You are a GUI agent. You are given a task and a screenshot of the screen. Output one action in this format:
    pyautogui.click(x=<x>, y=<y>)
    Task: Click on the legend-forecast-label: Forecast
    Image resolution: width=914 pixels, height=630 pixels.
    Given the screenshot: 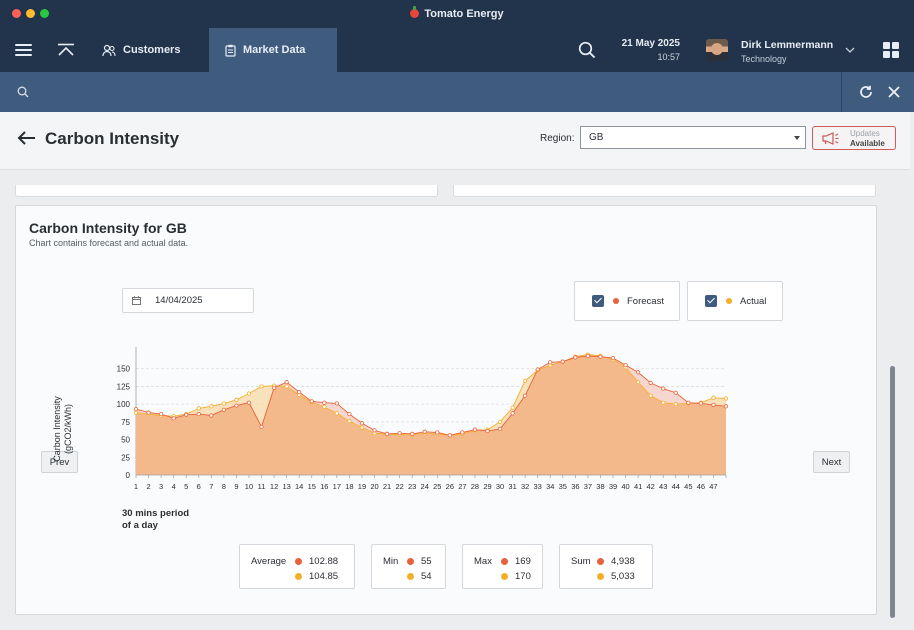 What is the action you would take?
    pyautogui.click(x=645, y=301)
    